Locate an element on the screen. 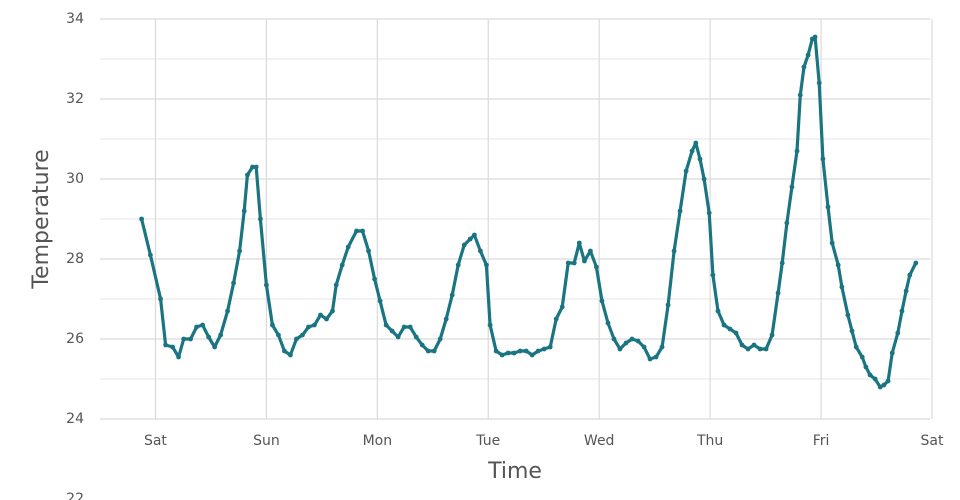 This screenshot has width=960, height=500. x-tick-label: Mon is located at coordinates (378, 441).